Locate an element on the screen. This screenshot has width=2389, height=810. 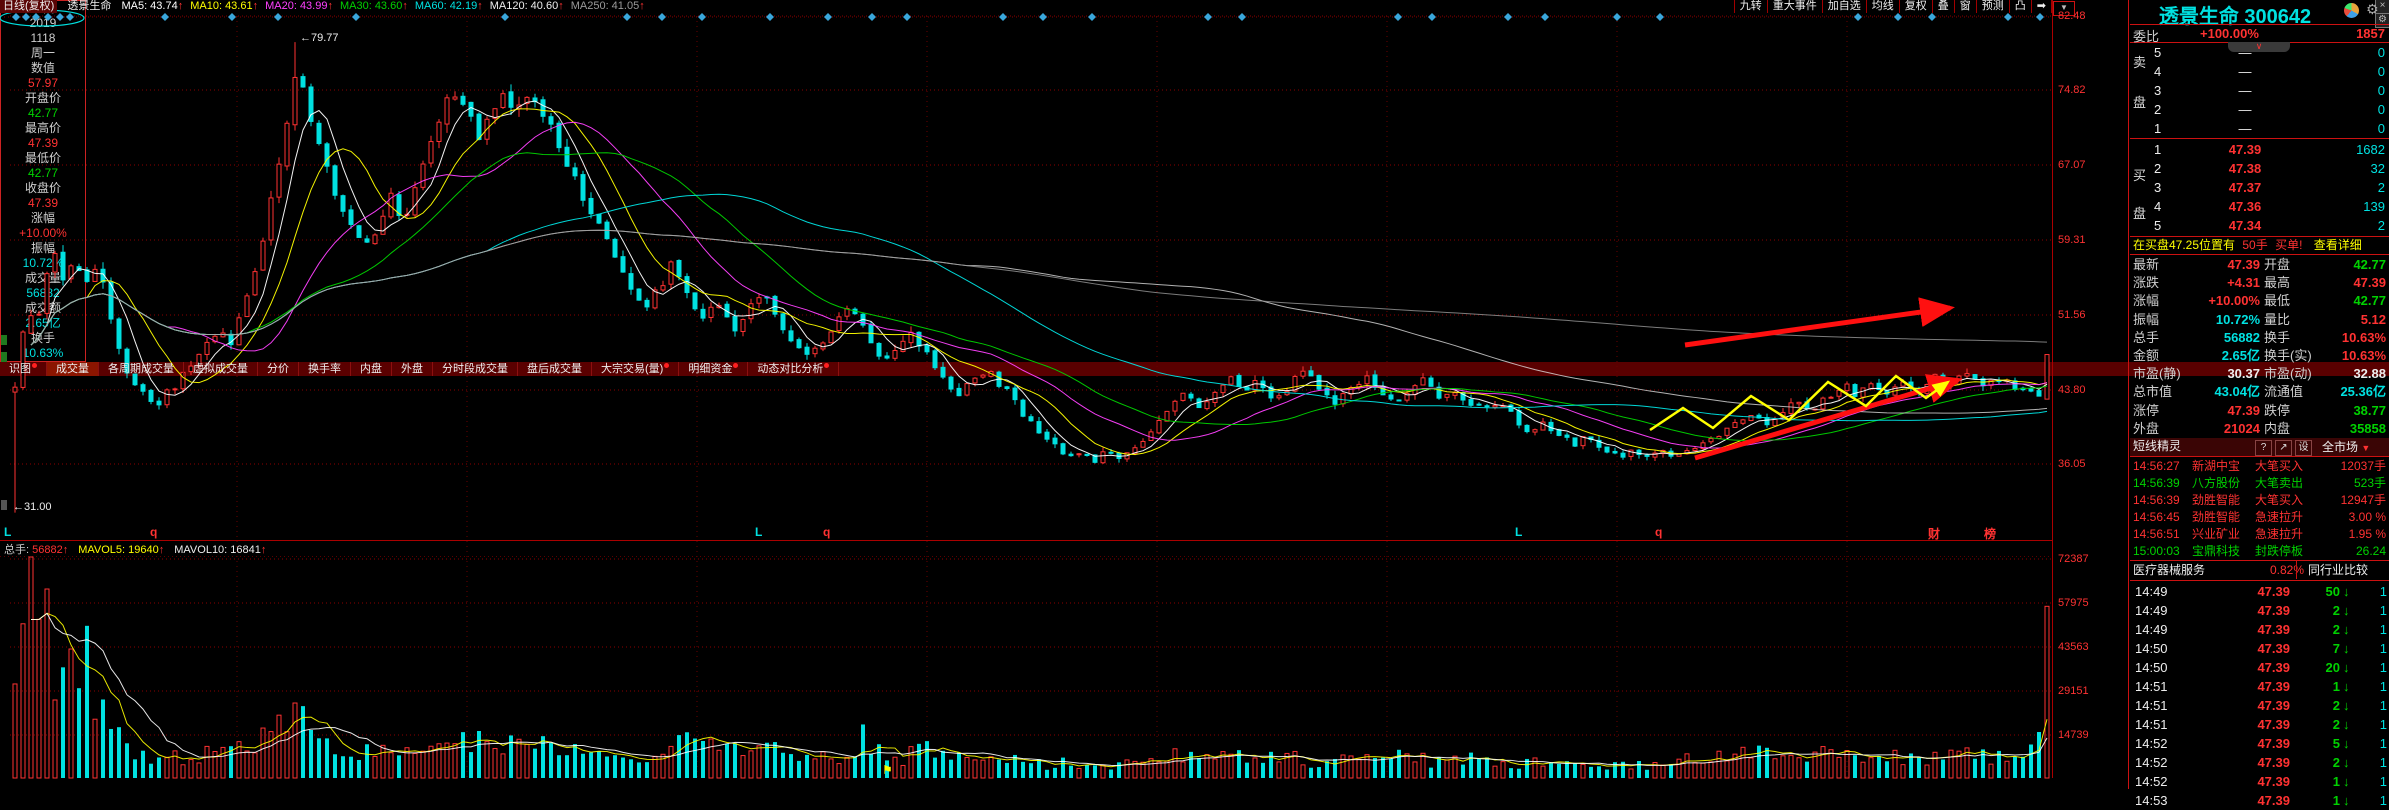
indicator-tab-明细资金: 明细资金 is located at coordinates (714, 369).